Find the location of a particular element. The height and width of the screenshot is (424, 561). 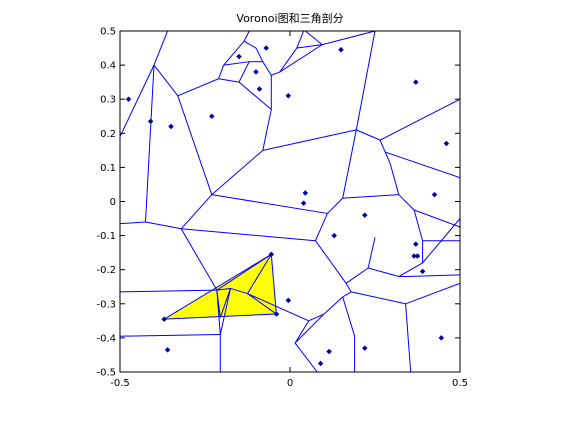

y-tick-label: 0 is located at coordinates (113, 202).